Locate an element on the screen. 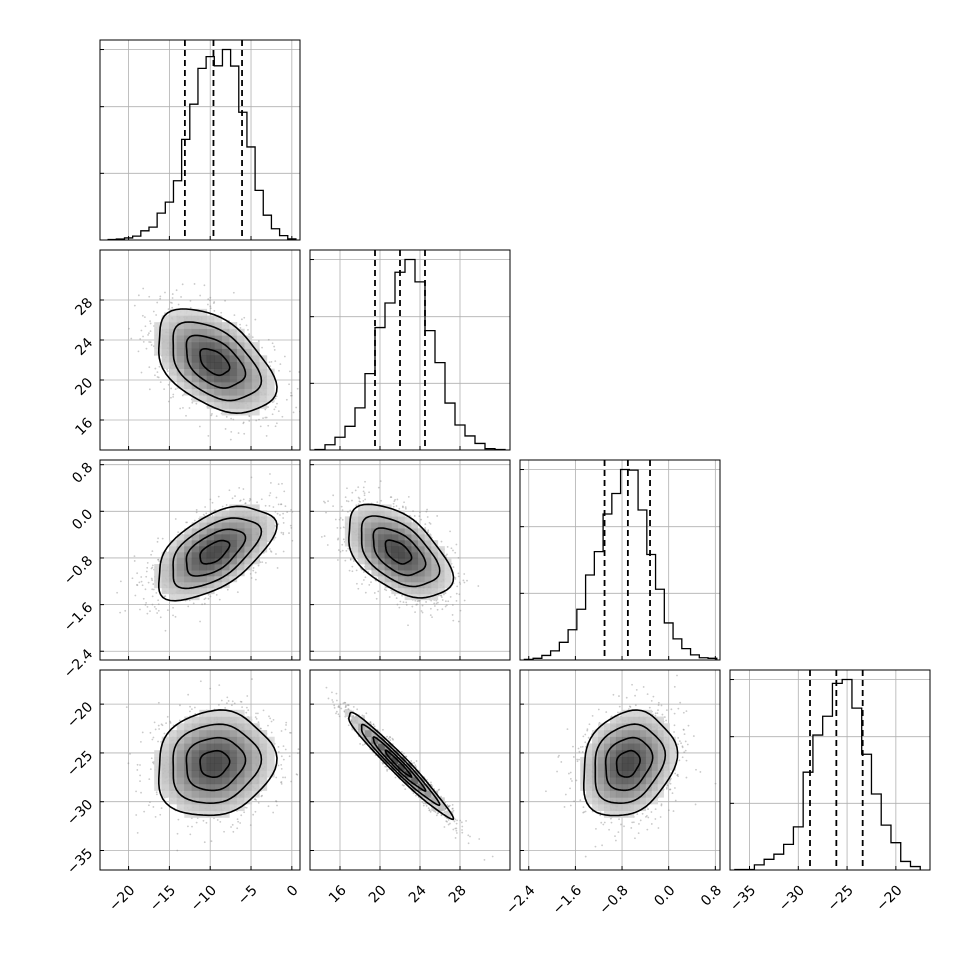 The height and width of the screenshot is (970, 970). panel-frame is located at coordinates (620, 560).